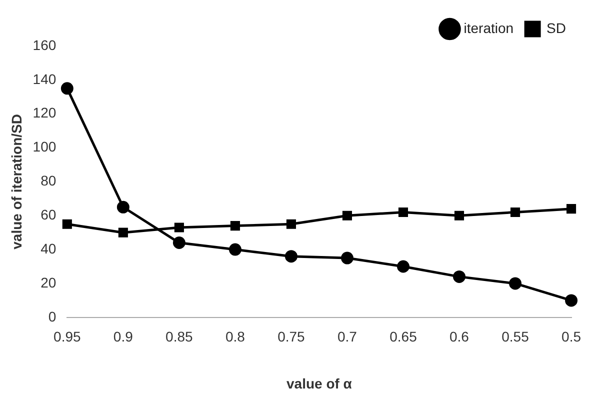 Image resolution: width=593 pixels, height=402 pixels. I want to click on x-tick-label: 0.55, so click(516, 336).